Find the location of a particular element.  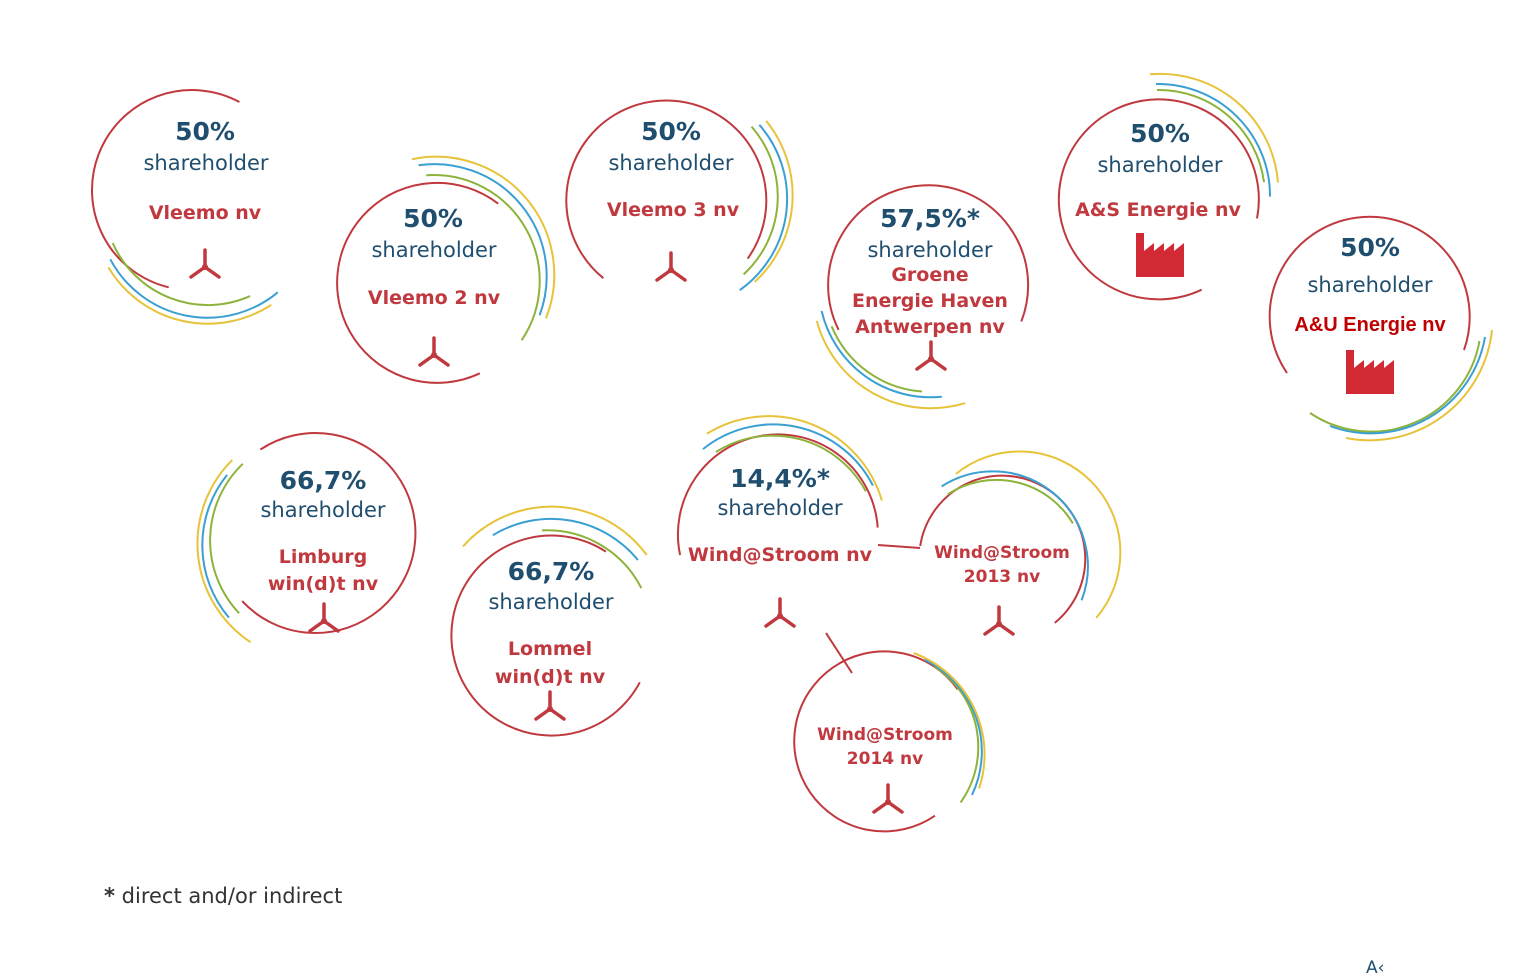

ownership-percentage: 14,4%* is located at coordinates (780, 478).